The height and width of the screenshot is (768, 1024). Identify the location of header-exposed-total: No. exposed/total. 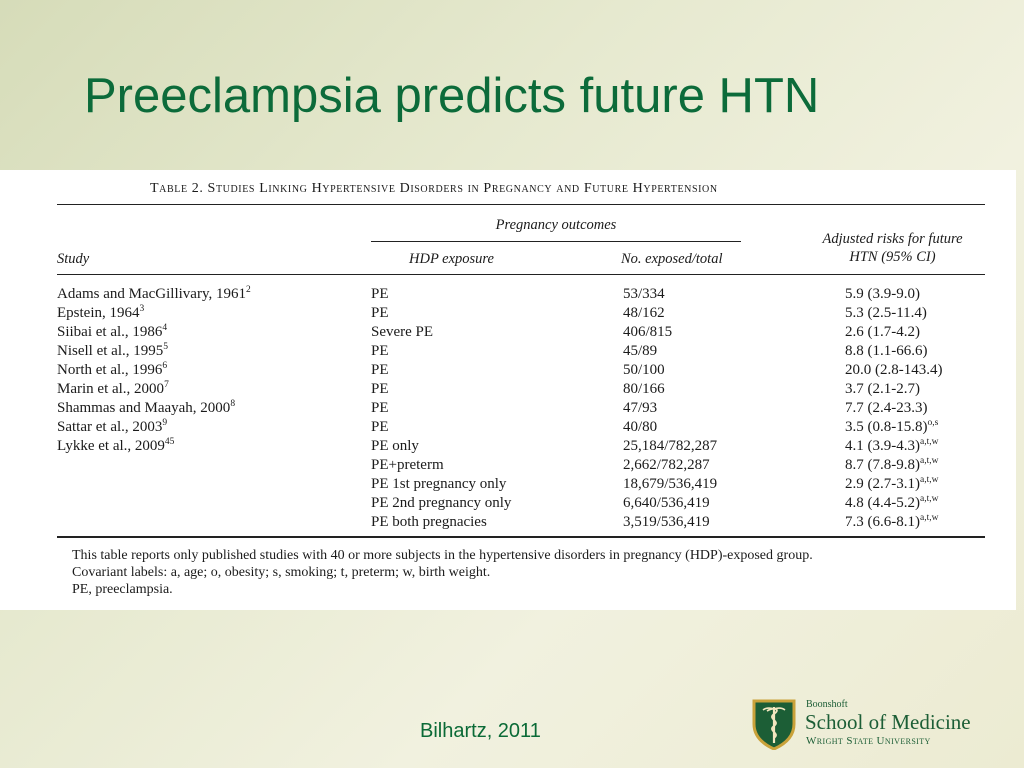
(672, 259).